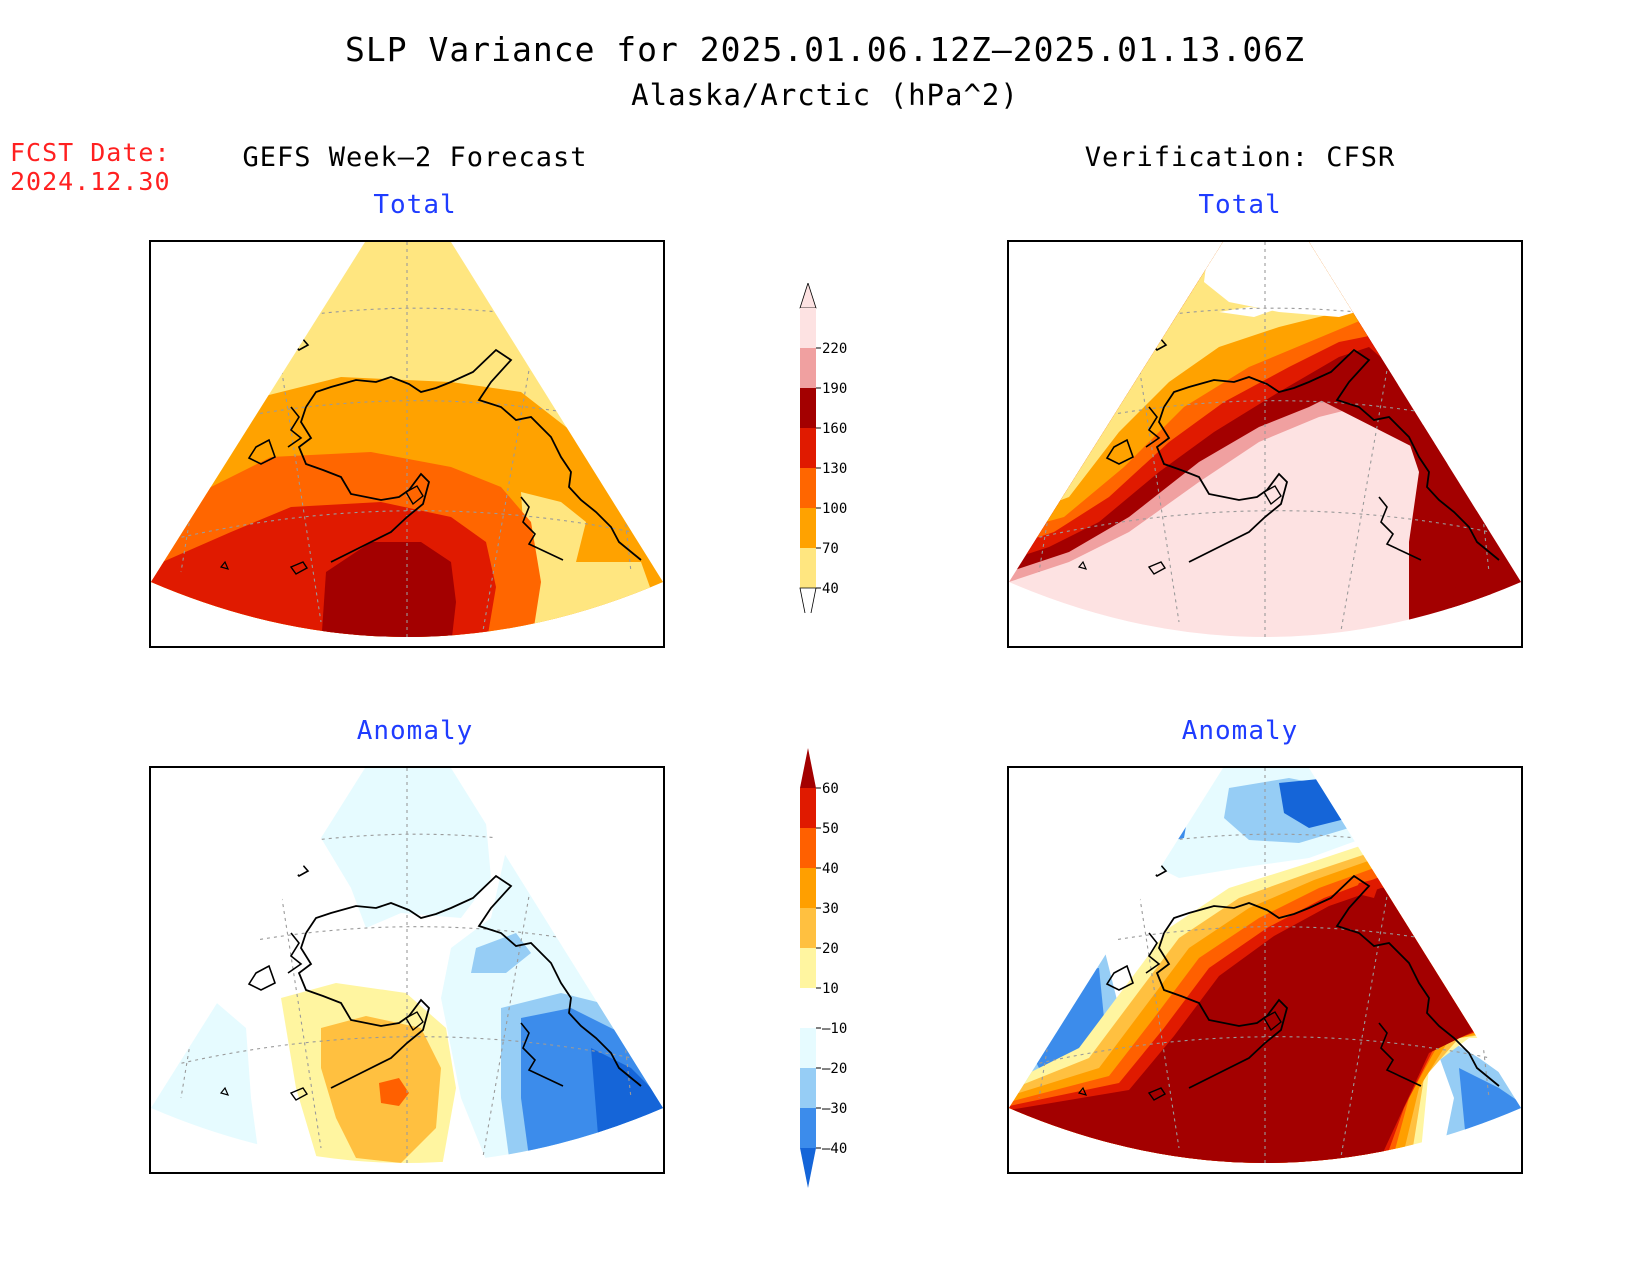 This screenshot has width=1650, height=1275. Describe the element at coordinates (407, 970) in the screenshot. I see `forecast-anomaly-map` at that location.